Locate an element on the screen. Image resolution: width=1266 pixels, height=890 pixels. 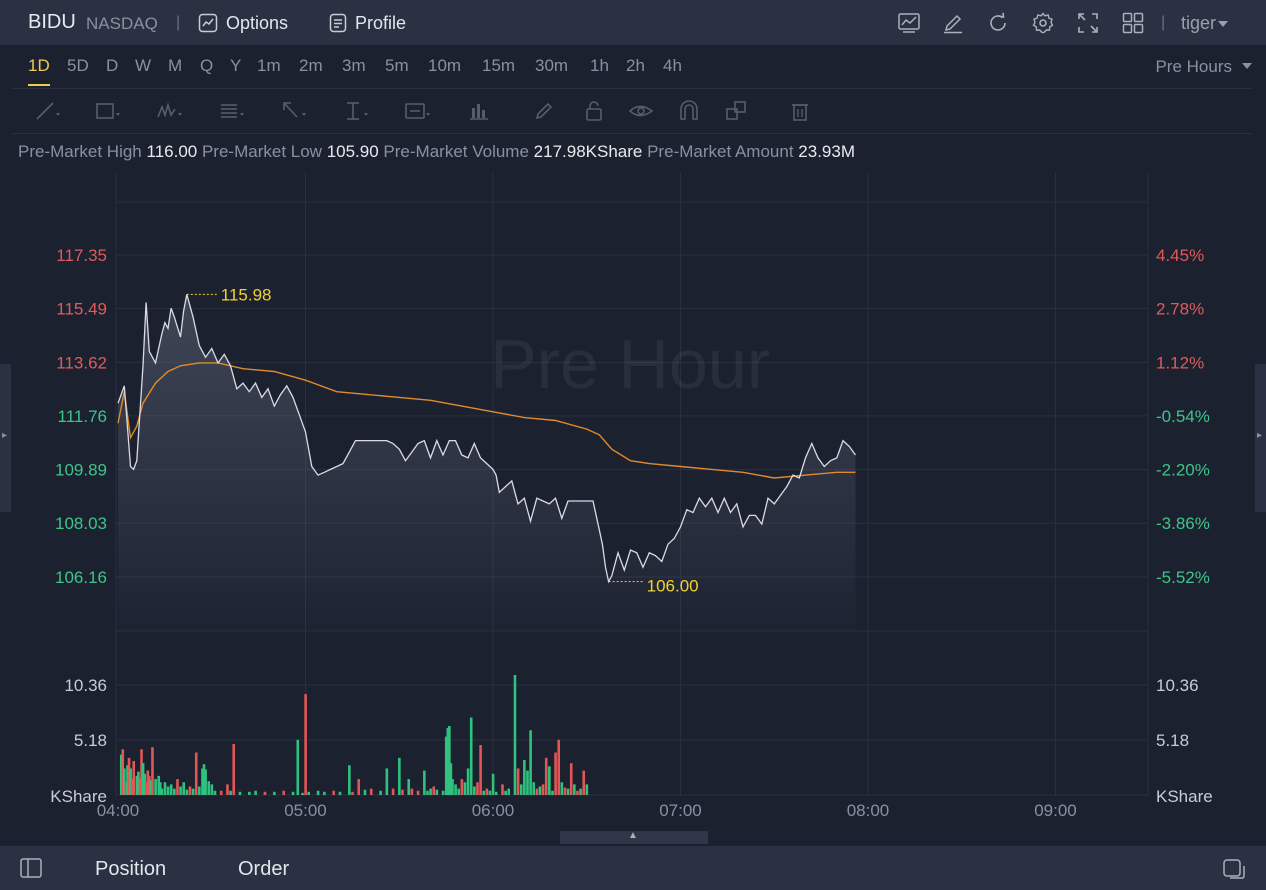
period-1h: 1h is located at coordinates (599, 65).